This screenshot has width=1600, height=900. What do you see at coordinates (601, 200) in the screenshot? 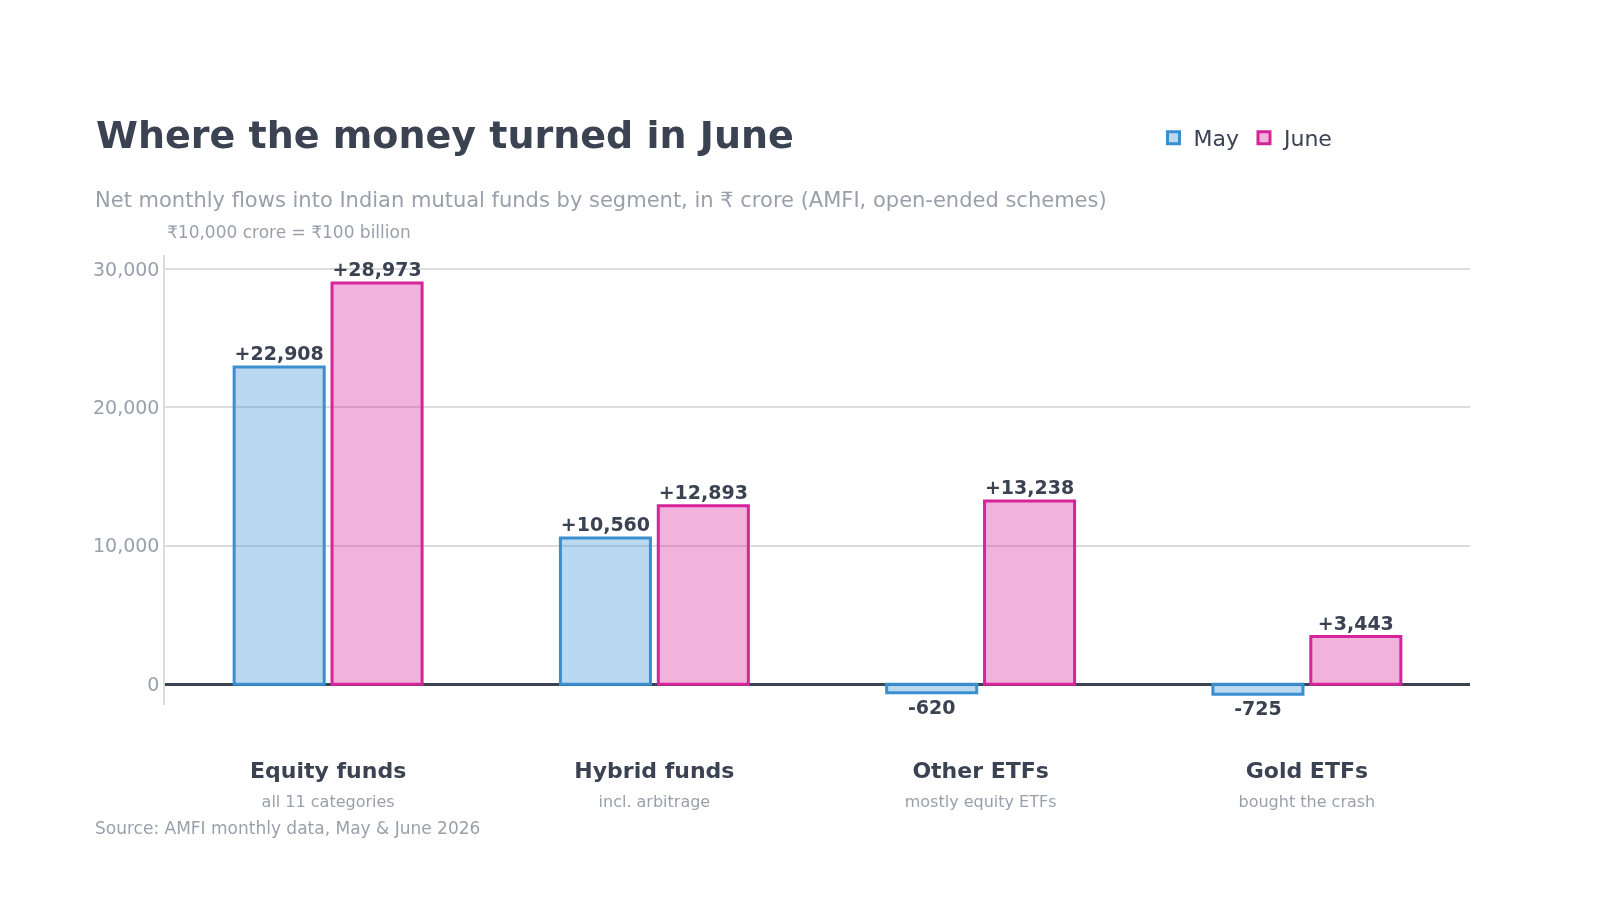
I see `chart-subtitle: Net monthly flows into Indian mutual funds by segment, in ₹ crore (AMFI, open-ended schemes)` at bounding box center [601, 200].